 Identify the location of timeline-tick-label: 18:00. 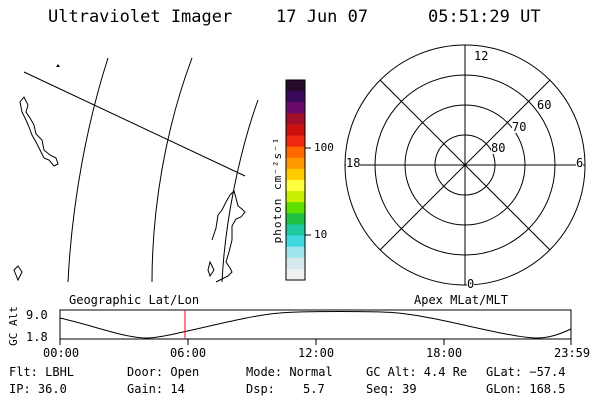
(444, 353).